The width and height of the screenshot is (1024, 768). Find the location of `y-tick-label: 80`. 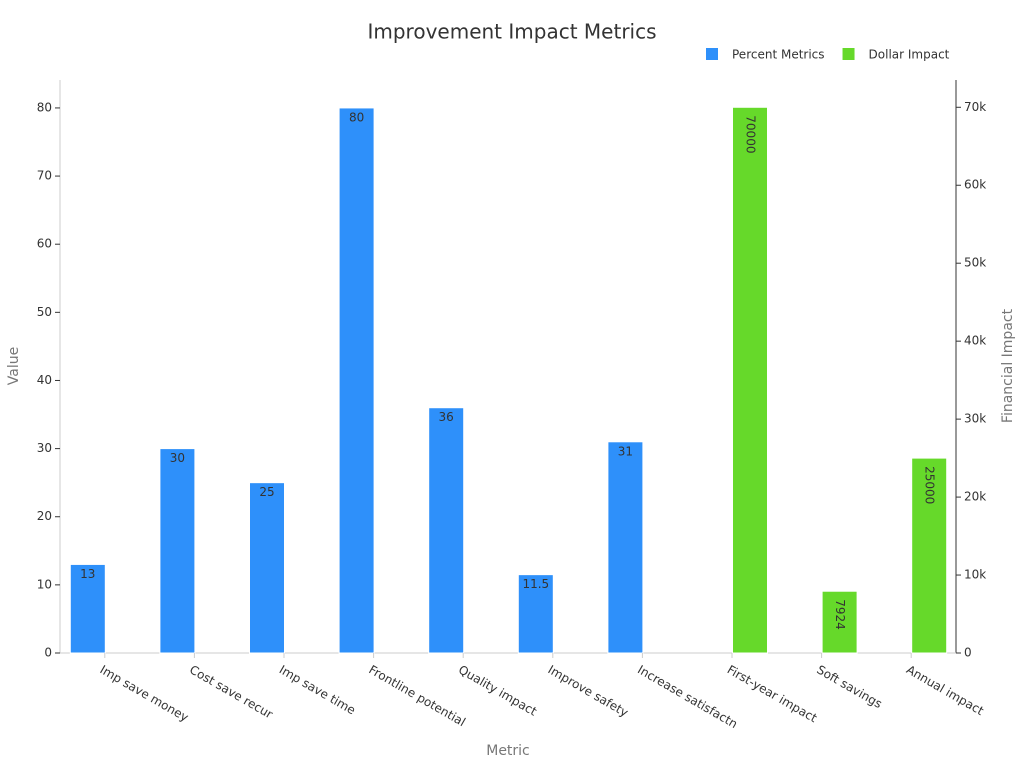

y-tick-label: 80 is located at coordinates (44, 107).